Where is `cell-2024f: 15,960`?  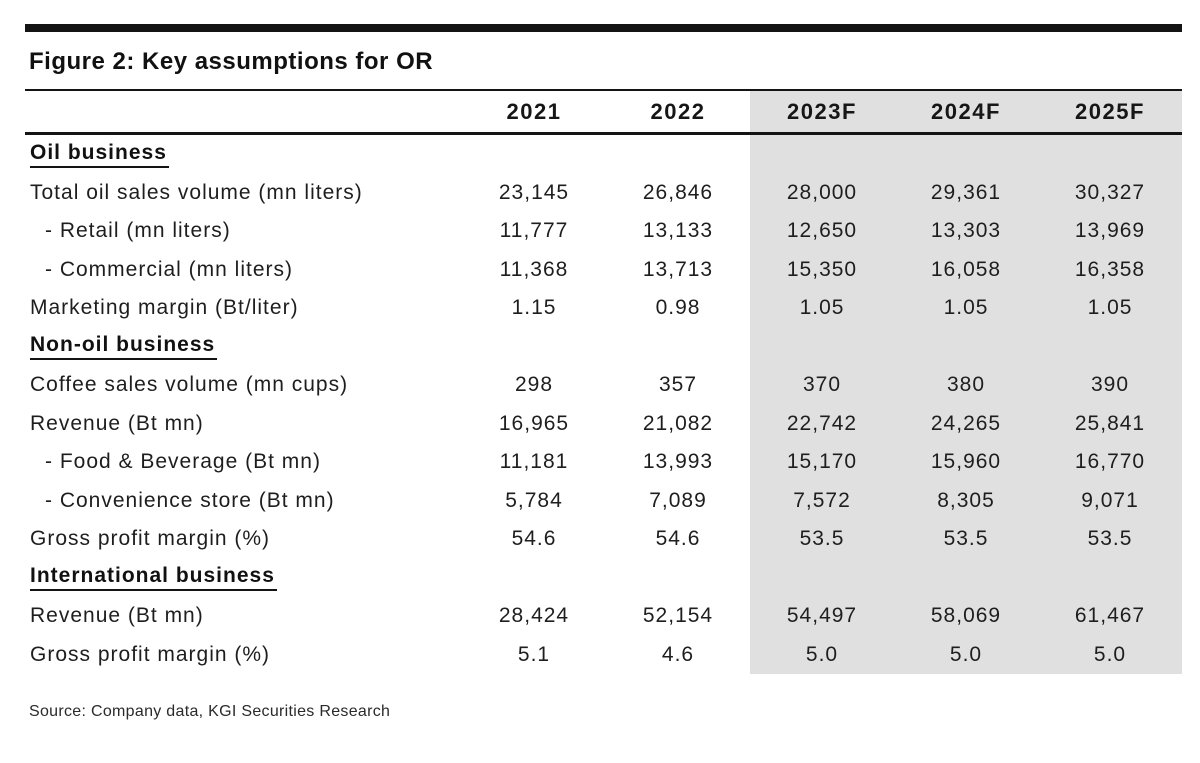 cell-2024f: 15,960 is located at coordinates (966, 462).